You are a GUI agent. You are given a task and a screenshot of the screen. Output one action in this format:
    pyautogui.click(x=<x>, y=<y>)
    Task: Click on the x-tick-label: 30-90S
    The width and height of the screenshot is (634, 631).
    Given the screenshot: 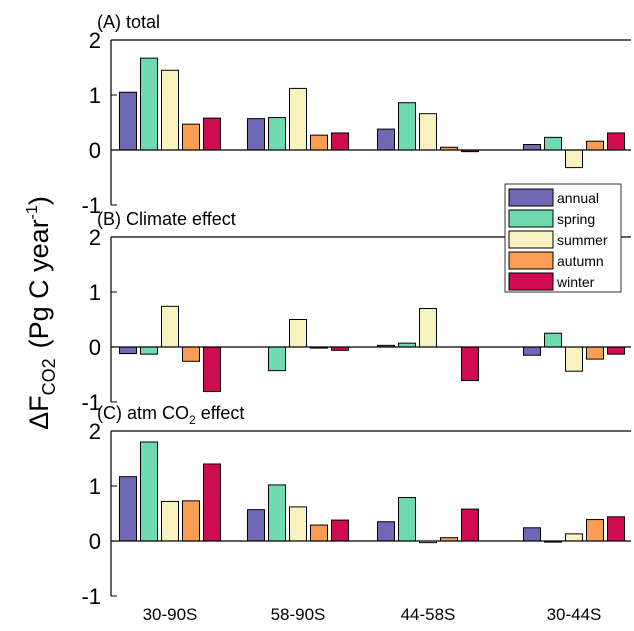 What is the action you would take?
    pyautogui.click(x=170, y=614)
    